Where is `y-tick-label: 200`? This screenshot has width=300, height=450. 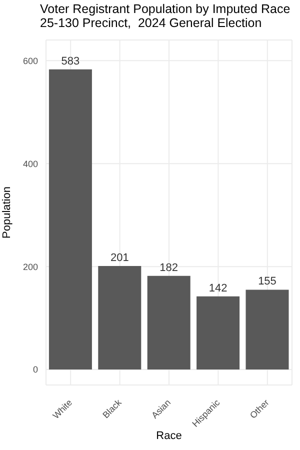
y-tick-label: 200 is located at coordinates (30, 267).